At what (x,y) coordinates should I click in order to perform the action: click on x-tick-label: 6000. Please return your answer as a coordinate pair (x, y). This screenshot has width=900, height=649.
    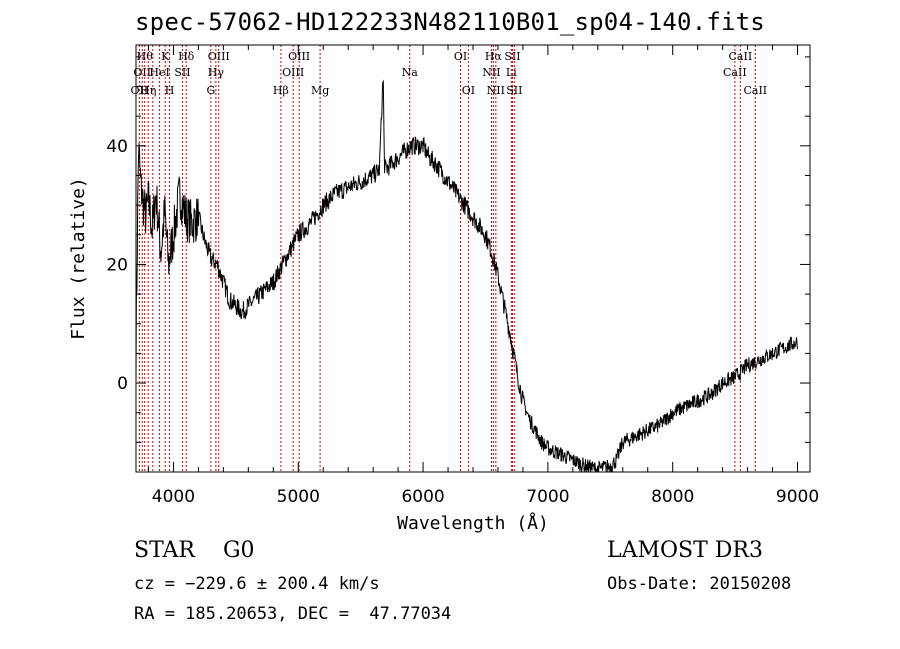
    Looking at the image, I should click on (422, 497).